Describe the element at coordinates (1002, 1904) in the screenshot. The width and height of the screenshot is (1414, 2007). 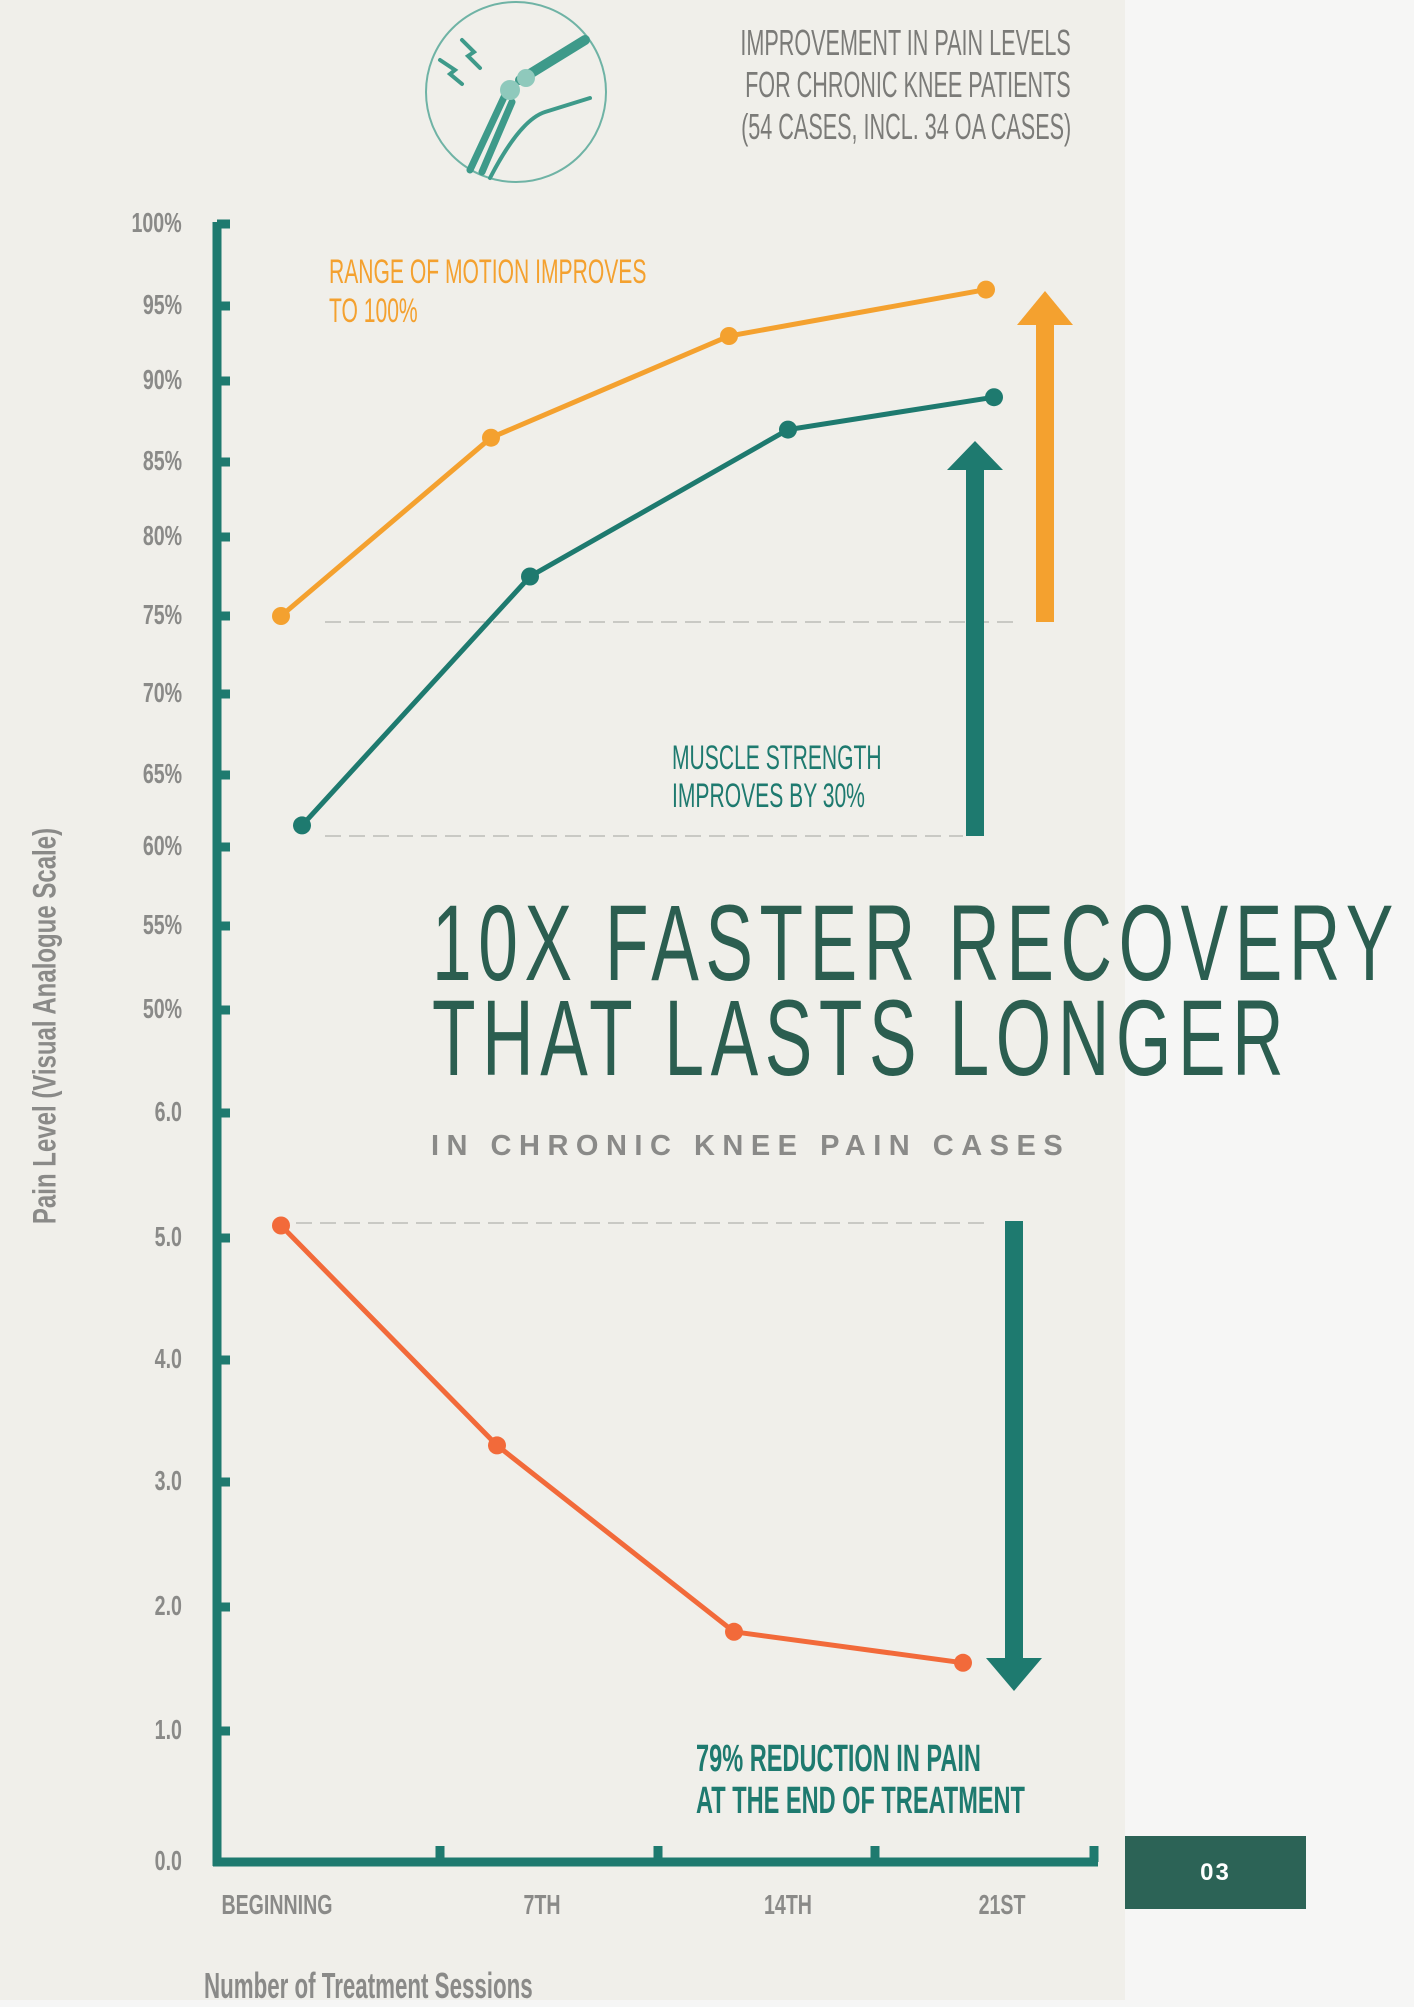
I see `x-tick-label: 21ST` at that location.